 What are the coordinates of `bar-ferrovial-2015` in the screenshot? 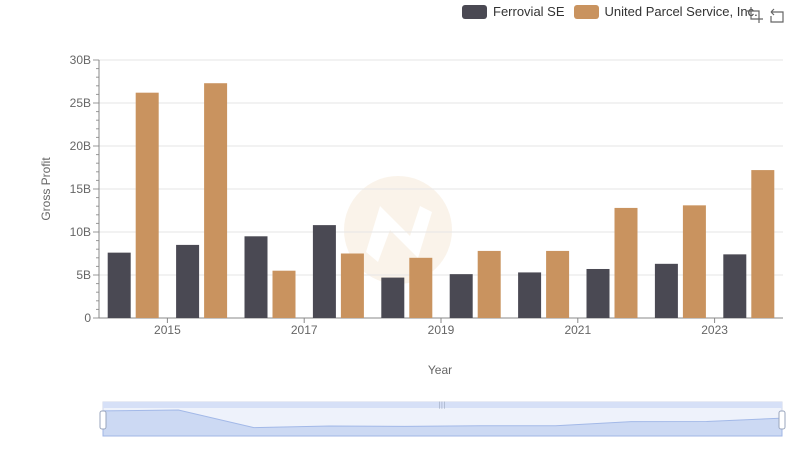 It's located at (188, 281).